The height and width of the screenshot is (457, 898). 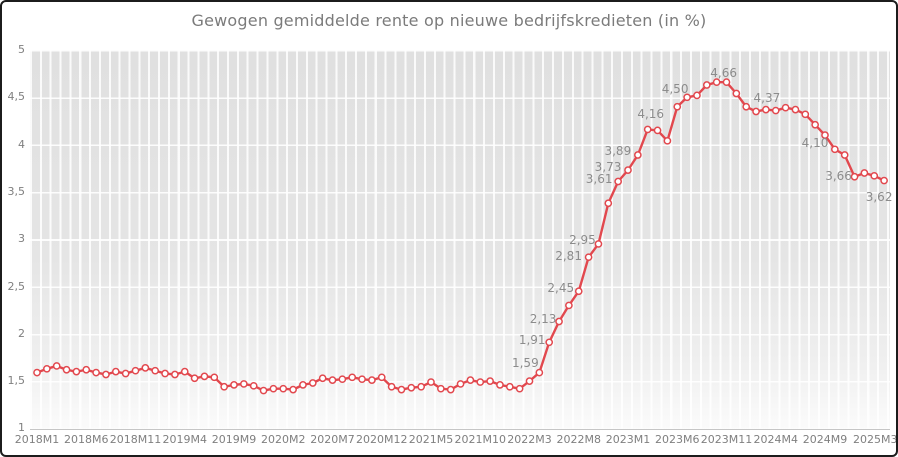 I want to click on x-axis-label: 2018M6, so click(x=86, y=439).